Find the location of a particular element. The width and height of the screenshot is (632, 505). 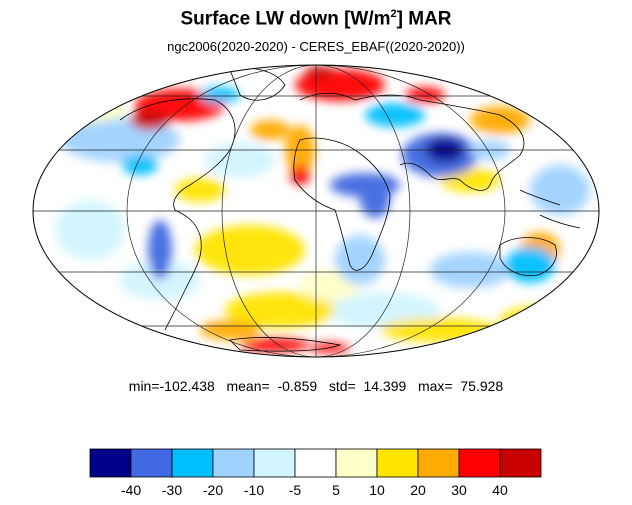

colorbar-tick-label: 40 is located at coordinates (500, 490).